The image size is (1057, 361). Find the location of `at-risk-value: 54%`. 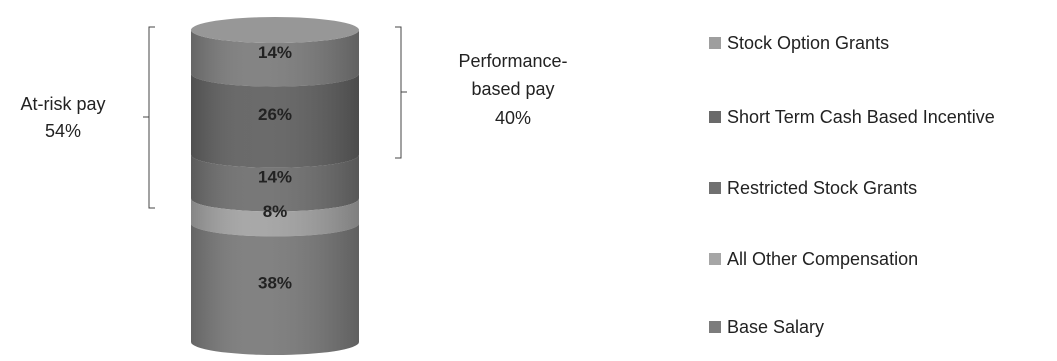

at-risk-value: 54% is located at coordinates (63, 131).